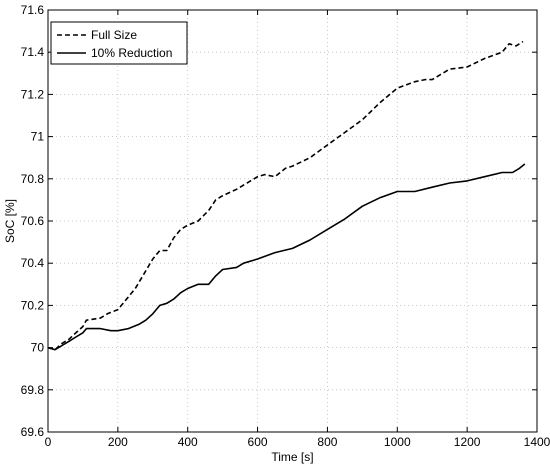 This screenshot has height=468, width=550. I want to click on y-tick-label: 70.4, so click(33, 263).